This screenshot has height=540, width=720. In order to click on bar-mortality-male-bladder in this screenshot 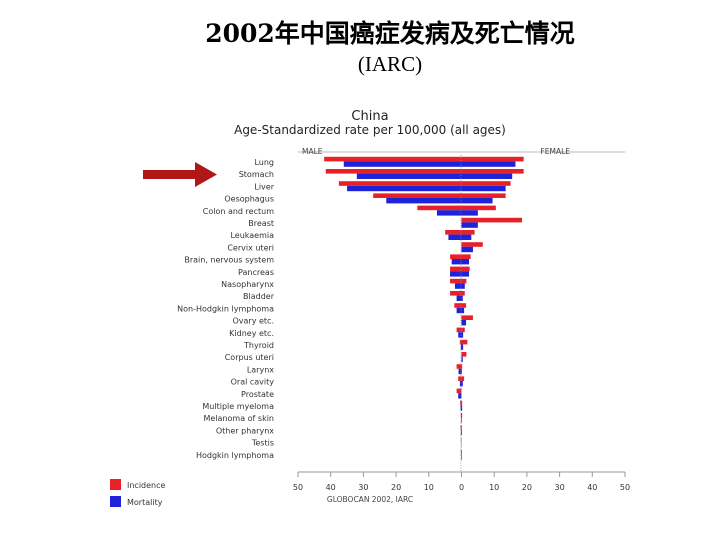, I will do `click(459, 298)`.